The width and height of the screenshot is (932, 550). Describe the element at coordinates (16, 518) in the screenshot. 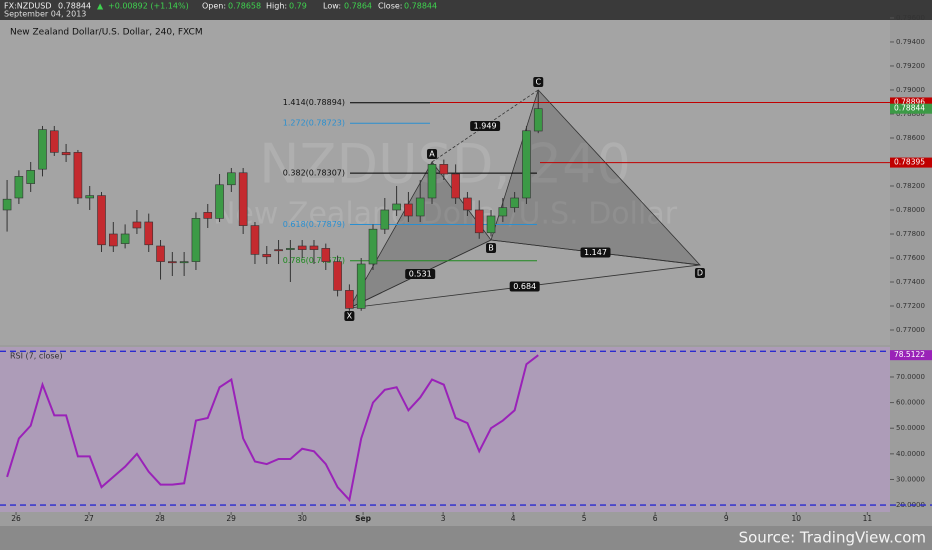

I see `x-tick-label: 26` at that location.